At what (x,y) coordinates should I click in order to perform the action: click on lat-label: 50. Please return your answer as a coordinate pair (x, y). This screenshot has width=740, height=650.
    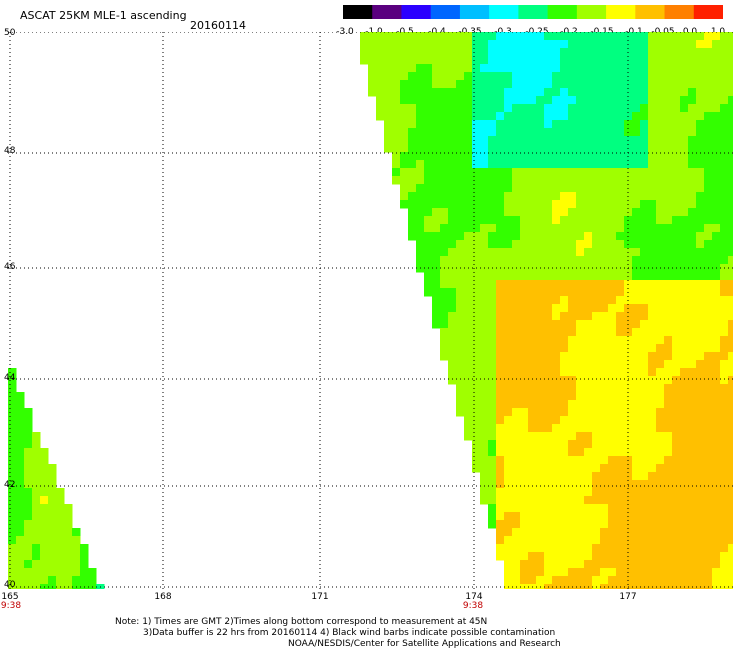
    Looking at the image, I should click on (10, 33).